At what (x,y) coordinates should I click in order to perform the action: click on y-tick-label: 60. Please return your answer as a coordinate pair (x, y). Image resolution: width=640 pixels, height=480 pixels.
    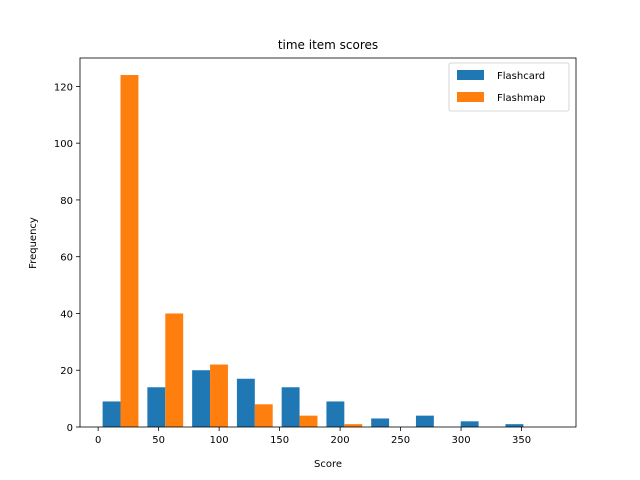
    Looking at the image, I should click on (66, 258).